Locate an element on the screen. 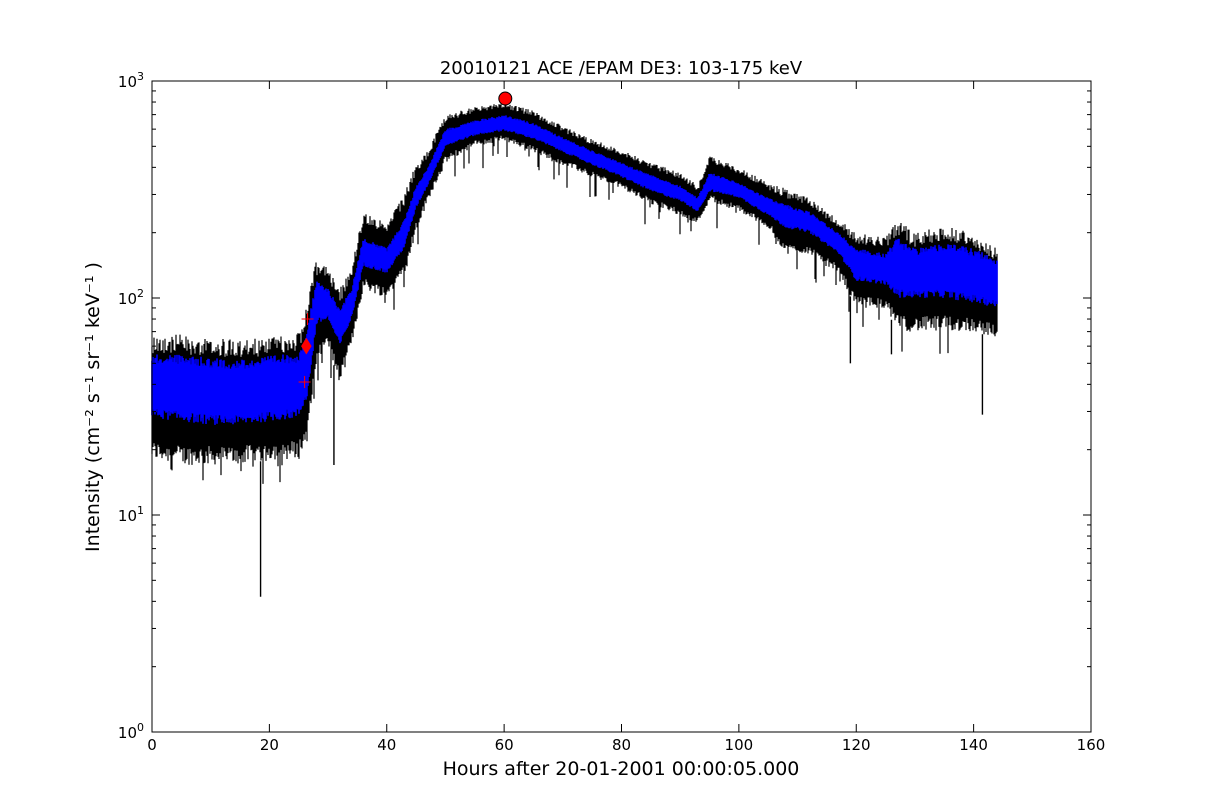 Image resolution: width=1212 pixels, height=812 pixels. chart-title: 20010121 ACE /EPAM DE3: 103-175 keV is located at coordinates (621, 68).